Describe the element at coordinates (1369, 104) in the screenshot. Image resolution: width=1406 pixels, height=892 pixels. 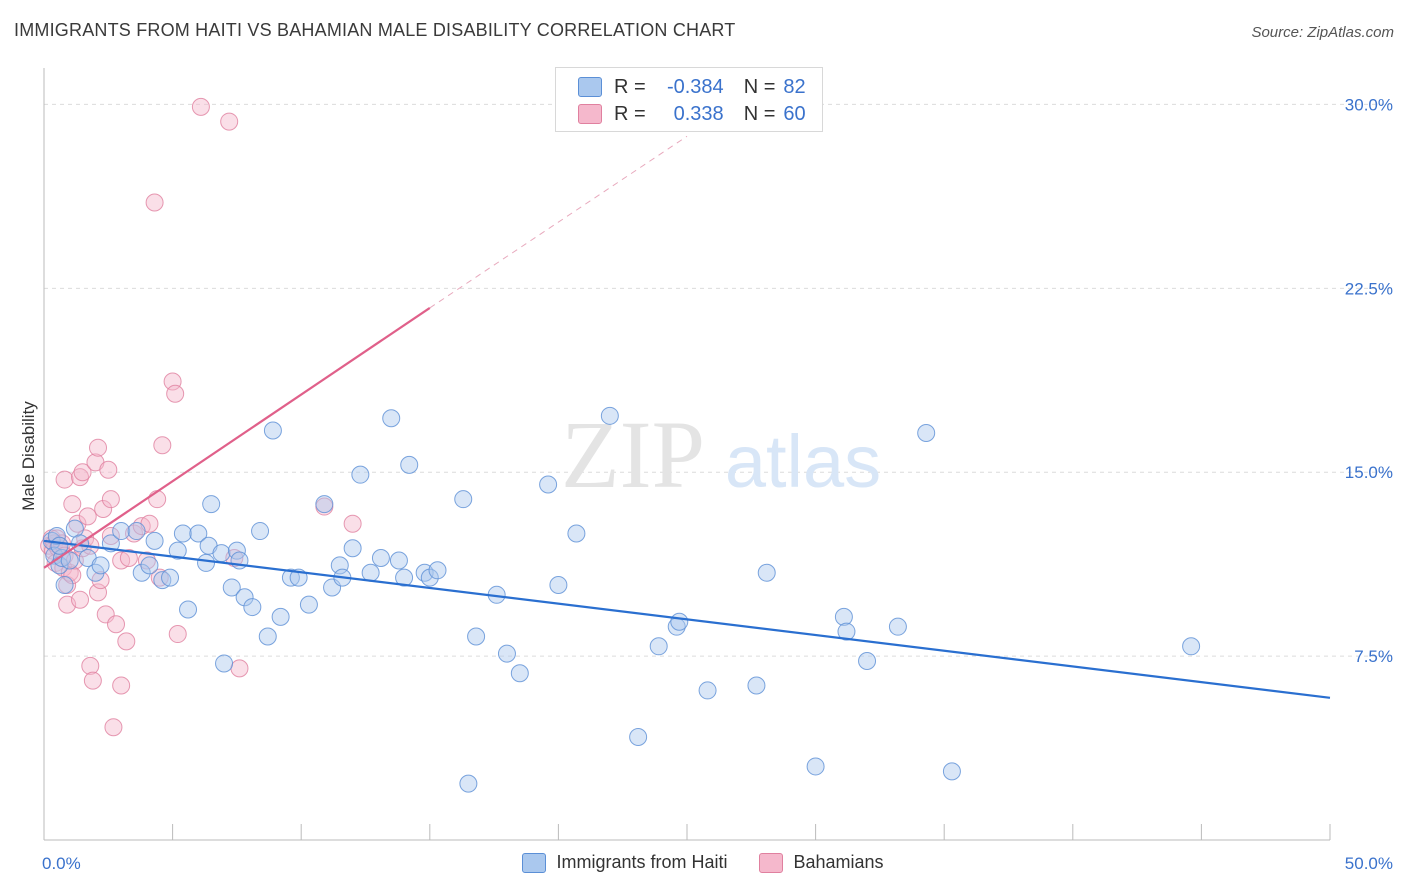
I see `y-tick-label: 30.0%` at that location.